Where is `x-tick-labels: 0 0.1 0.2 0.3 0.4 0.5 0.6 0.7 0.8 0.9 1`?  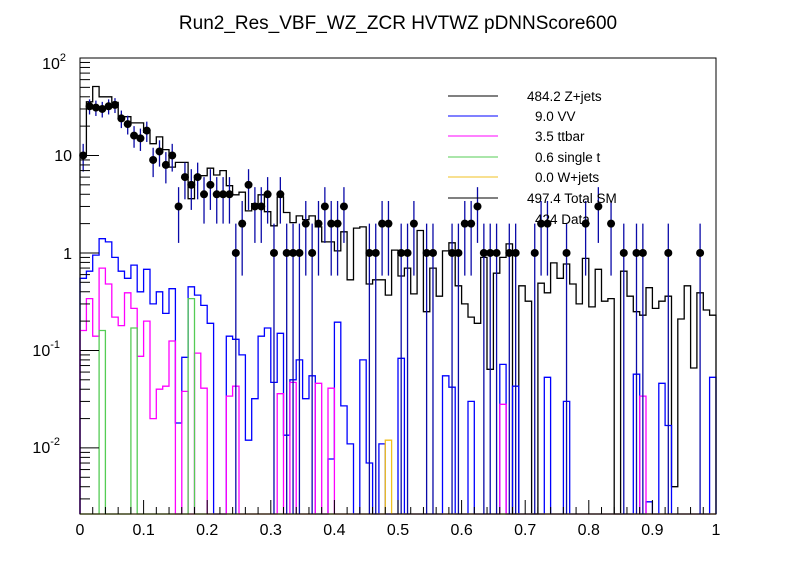 x-tick-labels: 0 0.1 0.2 0.3 0.4 0.5 0.6 0.7 0.8 0.9 1 is located at coordinates (398, 530).